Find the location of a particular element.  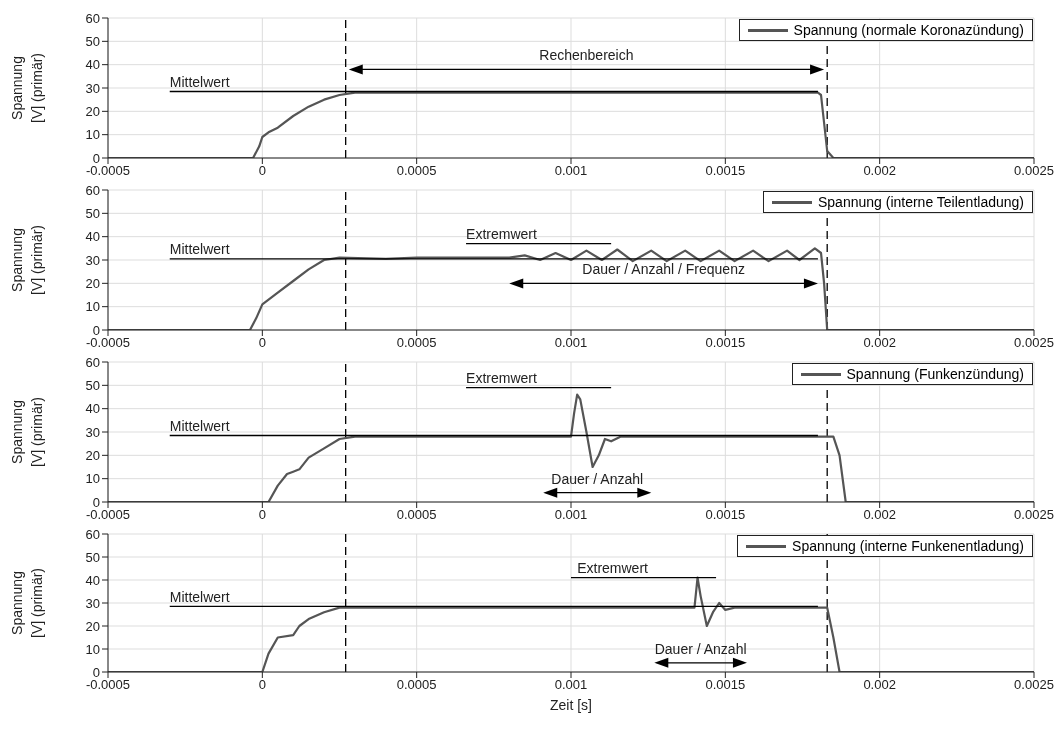

legend-label: Spannung (Funkenzündung) is located at coordinates (935, 374).